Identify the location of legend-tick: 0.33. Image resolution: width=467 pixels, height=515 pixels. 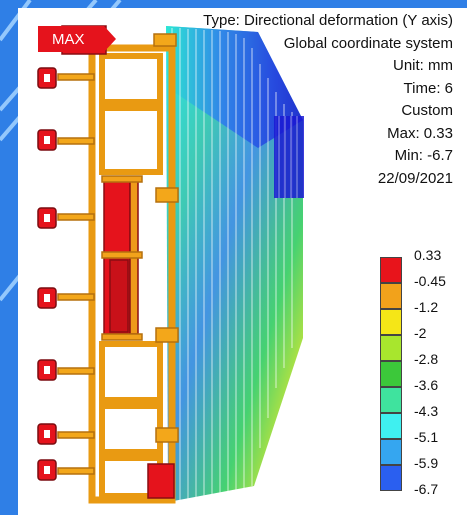
(428, 255).